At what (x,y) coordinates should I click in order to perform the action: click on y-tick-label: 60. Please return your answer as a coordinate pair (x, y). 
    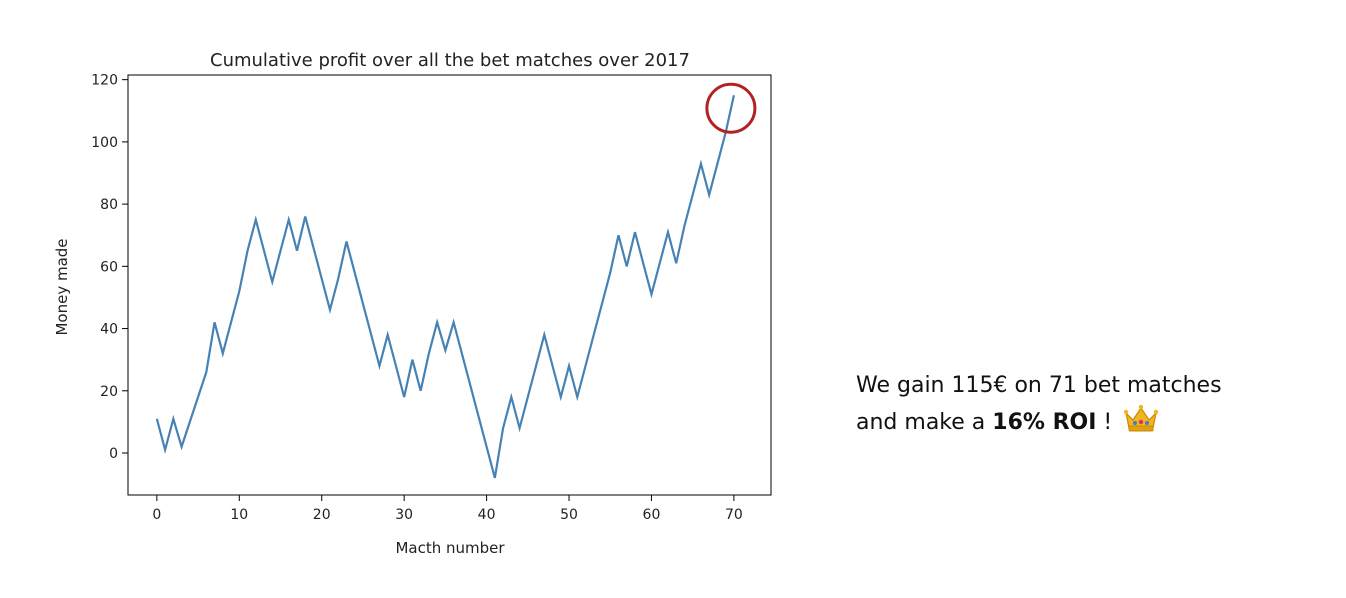
    Looking at the image, I should click on (109, 267).